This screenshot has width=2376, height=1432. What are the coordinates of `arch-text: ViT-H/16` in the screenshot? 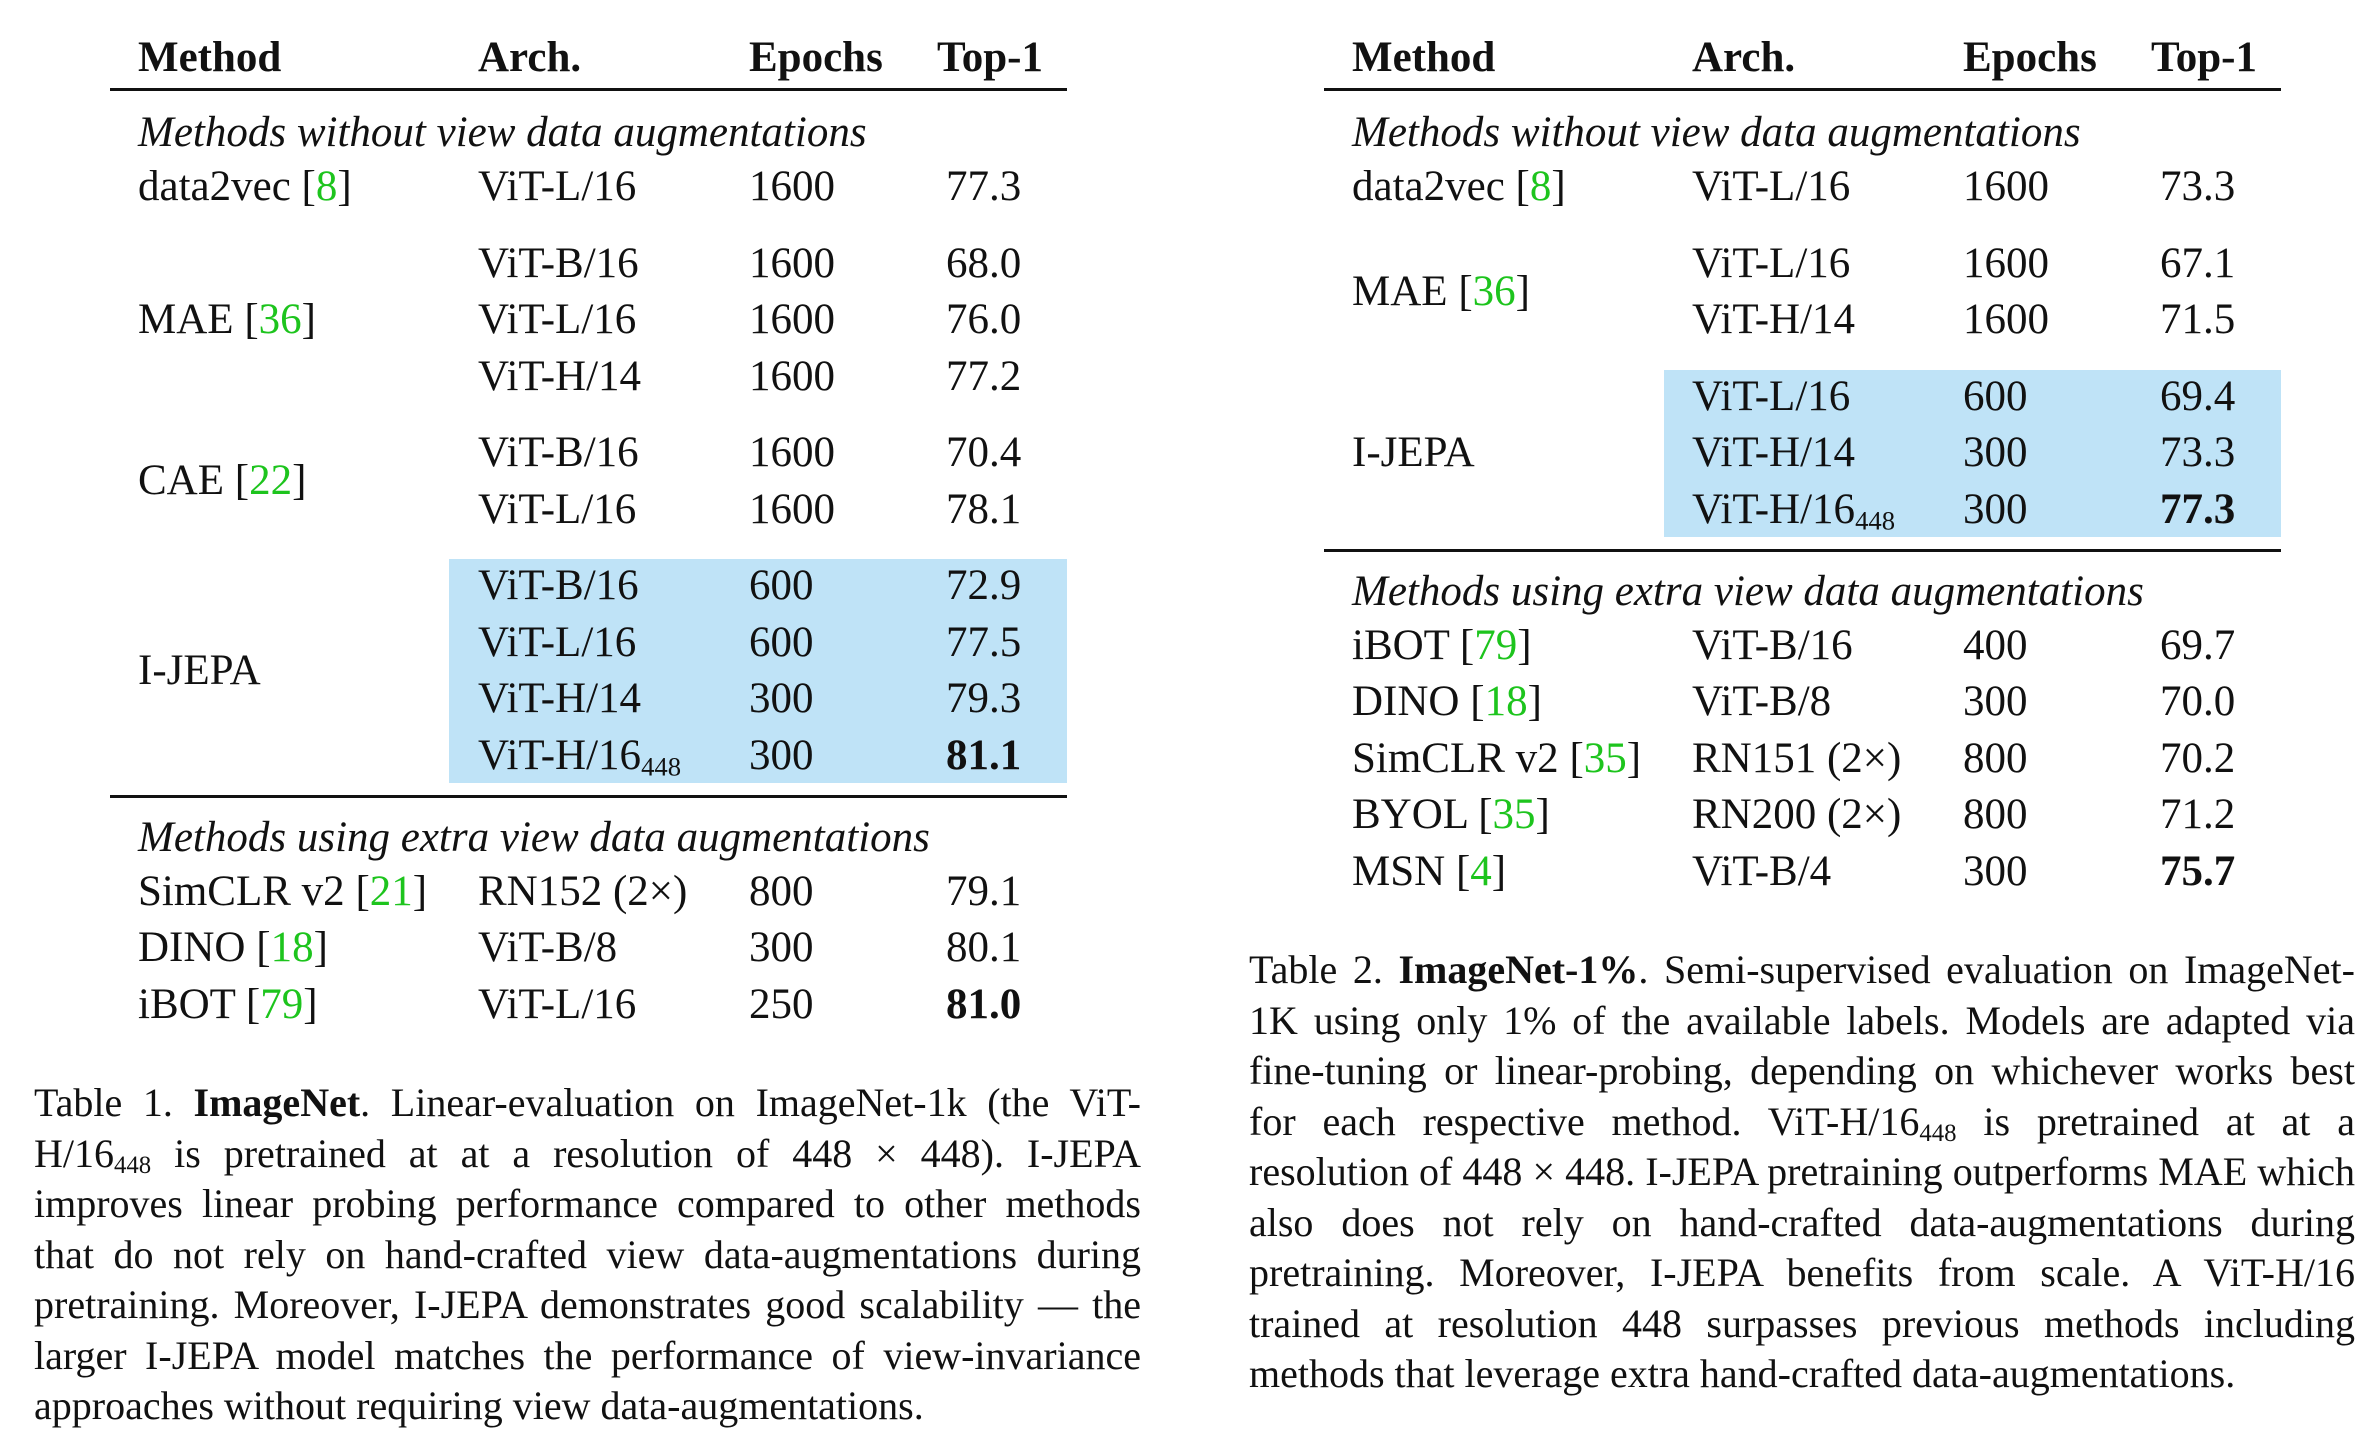 It's located at (1774, 509).